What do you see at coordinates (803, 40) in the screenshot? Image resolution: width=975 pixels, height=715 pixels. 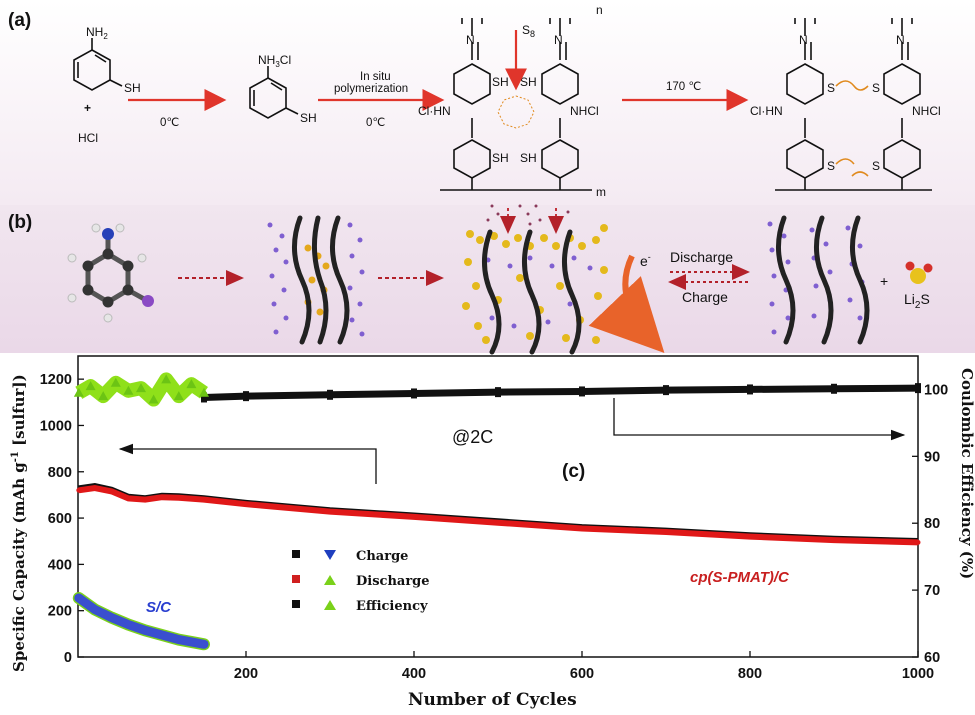 I see `product-imine-n-1: N` at bounding box center [803, 40].